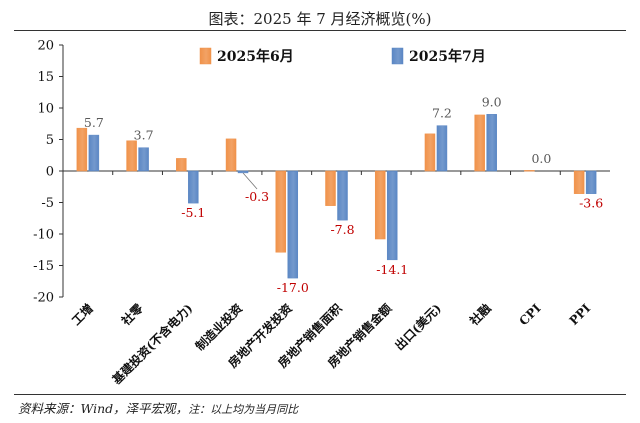 The height and width of the screenshot is (423, 640). Describe the element at coordinates (255, 56) in the screenshot. I see `legend-label: 2025年6月` at that location.